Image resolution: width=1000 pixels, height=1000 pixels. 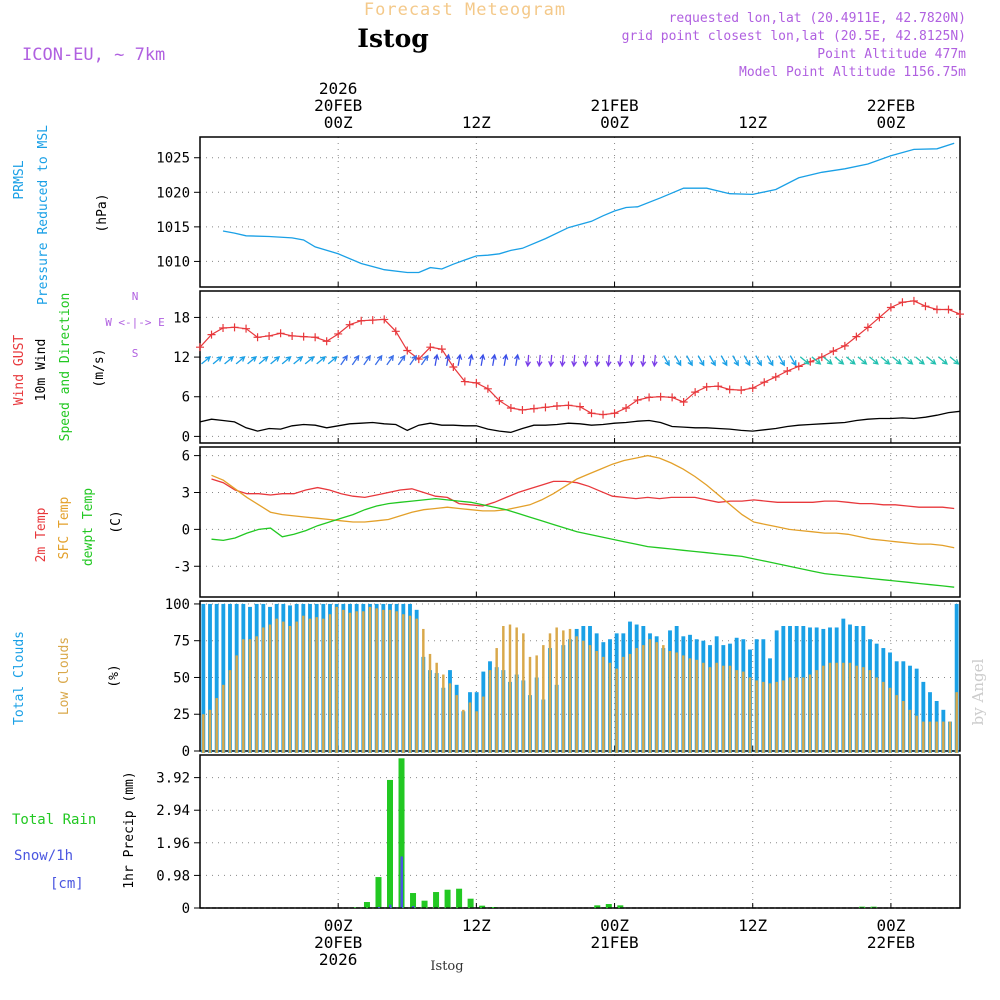 What do you see at coordinates (173, 159) in the screenshot?
I see `y-tick-label: 1025` at bounding box center [173, 159].